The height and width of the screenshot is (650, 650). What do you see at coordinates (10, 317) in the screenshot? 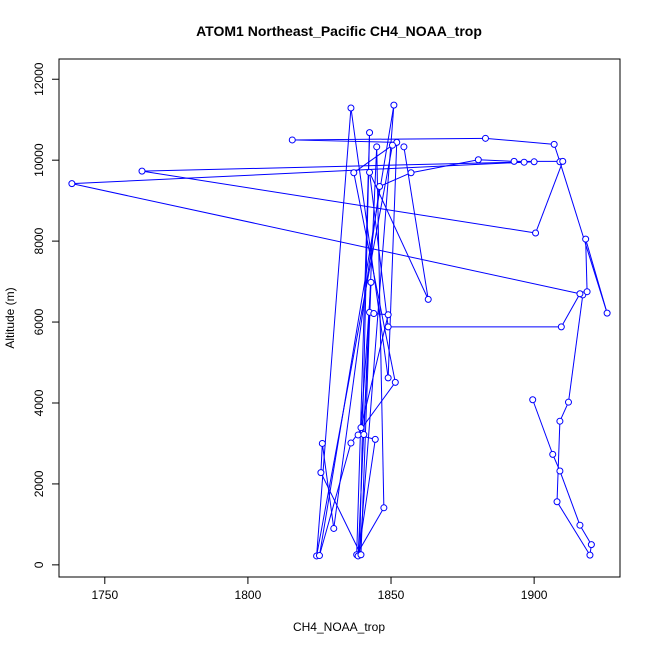
I see `y-axis-label: Altitude (m)` at bounding box center [10, 317].